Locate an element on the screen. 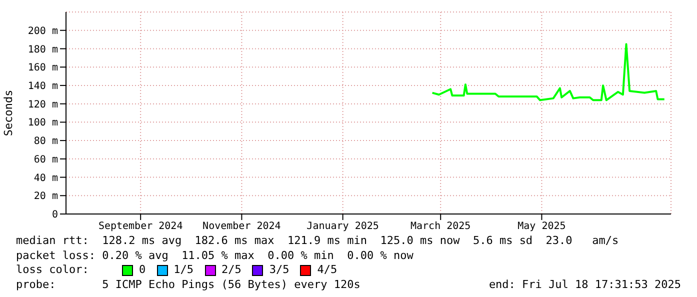 The width and height of the screenshot is (697, 297). y-tick-label: 160 m is located at coordinates (43, 68).